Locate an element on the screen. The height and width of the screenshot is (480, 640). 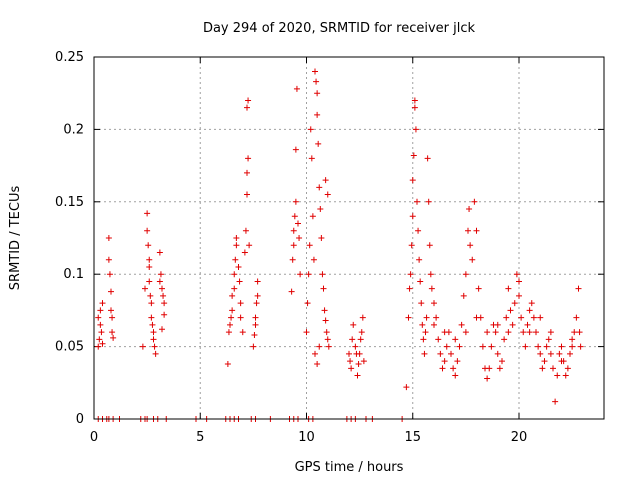
x-tick-label: 20 is located at coordinates (519, 437).